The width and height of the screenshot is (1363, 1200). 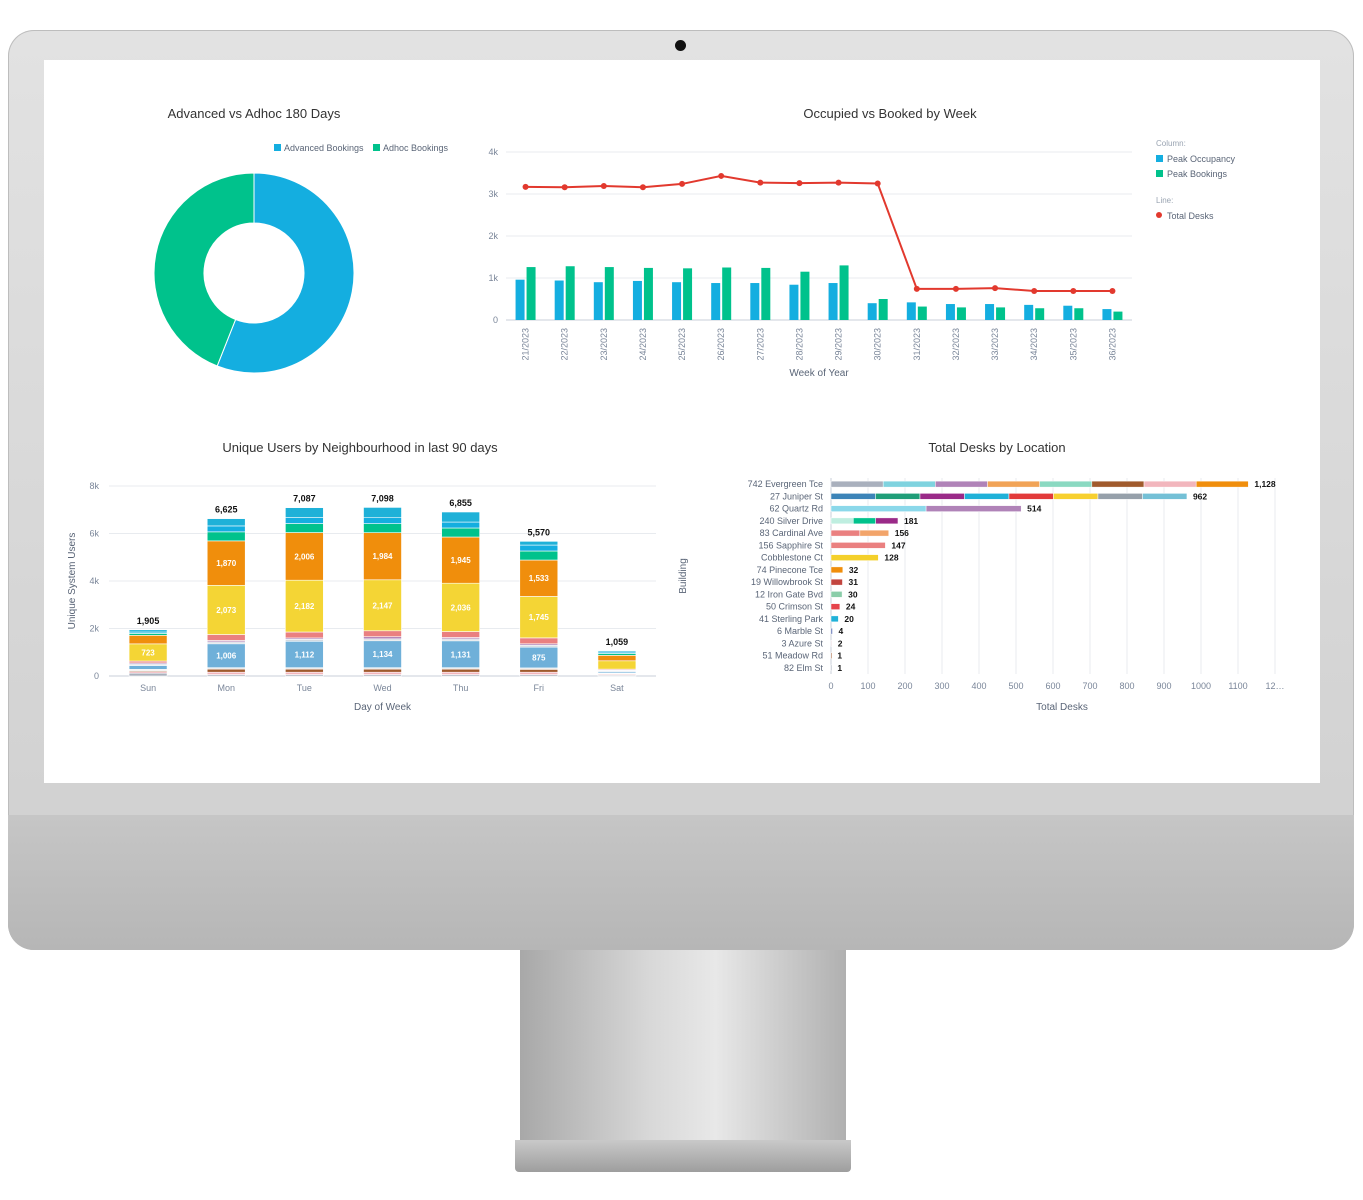 What do you see at coordinates (460, 503) in the screenshot?
I see `stack-total-label: 6,855` at bounding box center [460, 503].